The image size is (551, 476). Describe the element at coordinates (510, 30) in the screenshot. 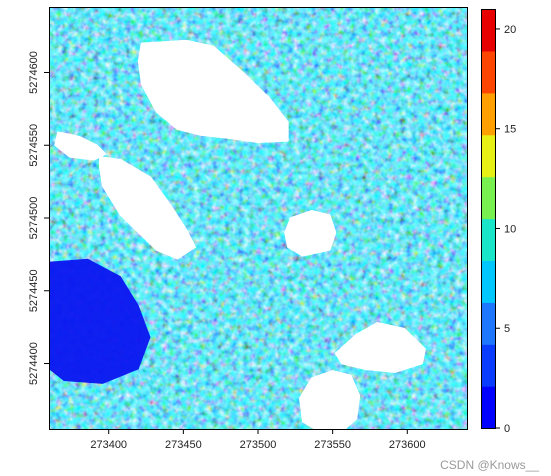

I see `legend-tick-label: 20` at that location.